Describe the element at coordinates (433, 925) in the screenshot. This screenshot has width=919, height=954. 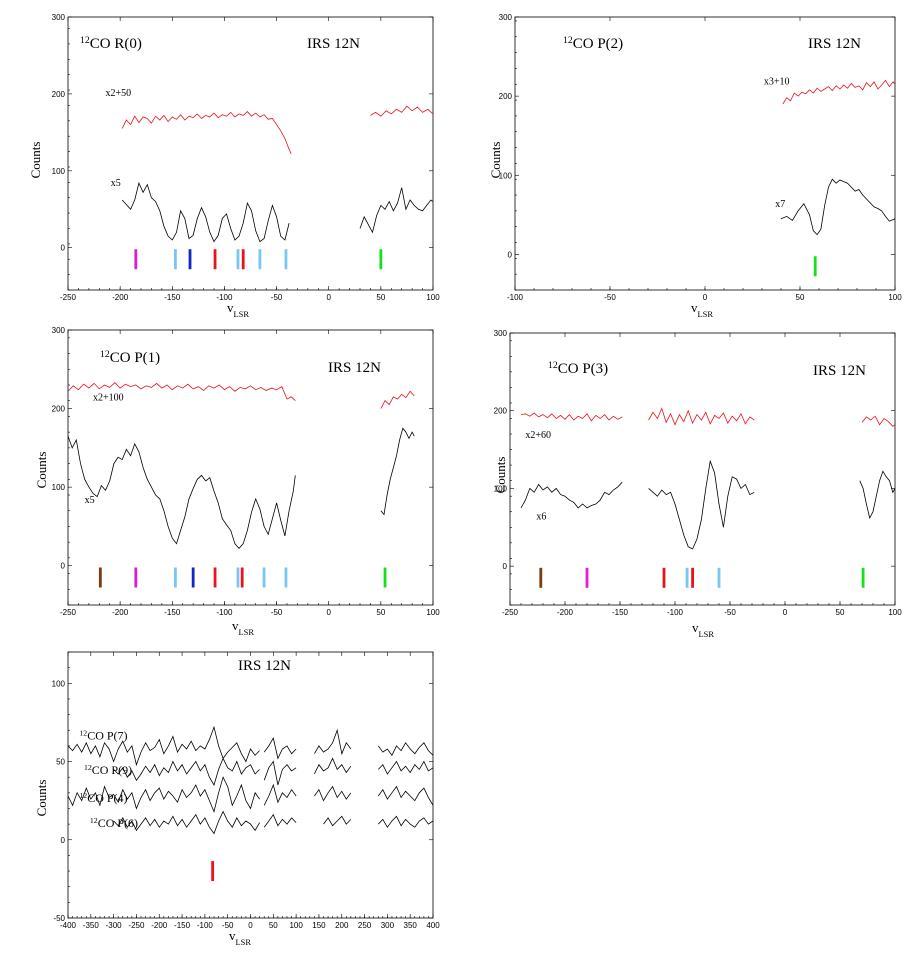
I see `x-tick-label: 400` at that location.